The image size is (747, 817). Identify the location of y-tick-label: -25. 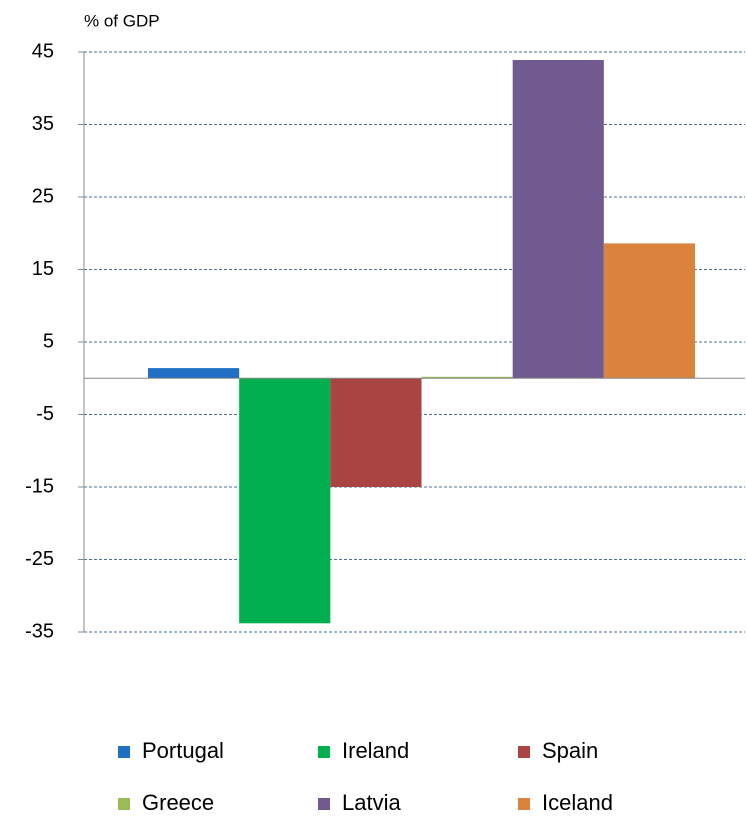
(39, 559).